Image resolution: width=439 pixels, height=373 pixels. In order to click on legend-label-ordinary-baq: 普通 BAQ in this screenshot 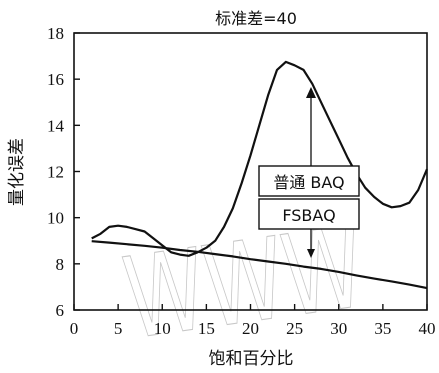, I will do `click(308, 182)`.